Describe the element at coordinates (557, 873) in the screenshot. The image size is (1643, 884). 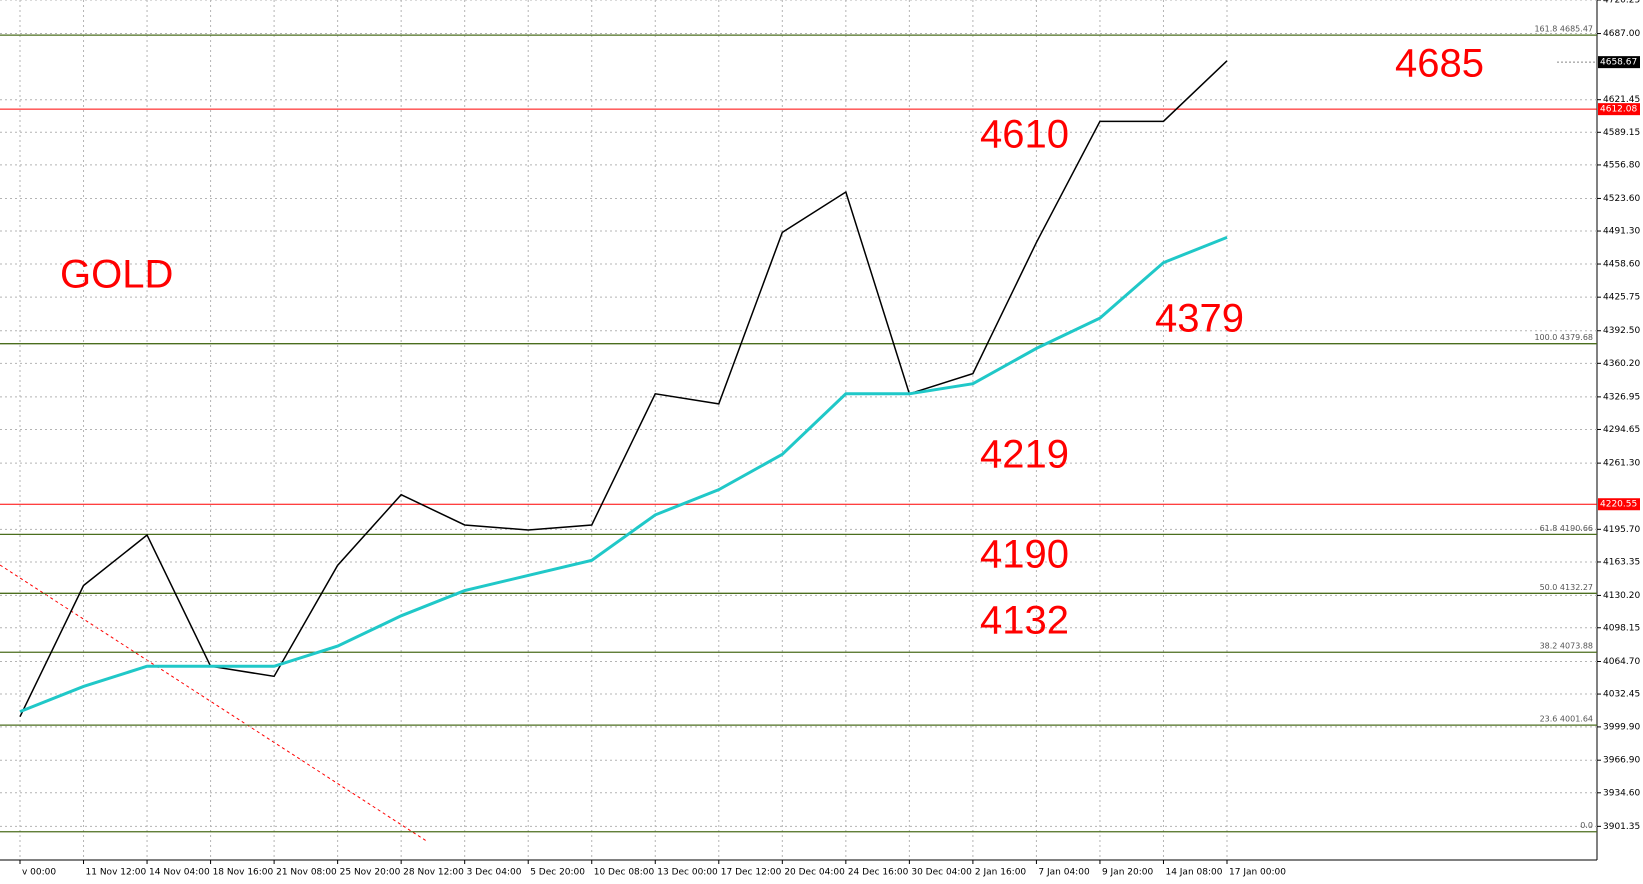
I see `x-tick-label: 5 Dec 20:00` at that location.